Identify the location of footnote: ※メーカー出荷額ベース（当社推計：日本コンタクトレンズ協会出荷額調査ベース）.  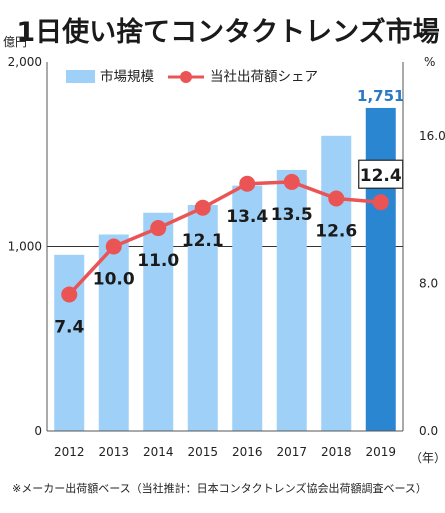
(219, 488).